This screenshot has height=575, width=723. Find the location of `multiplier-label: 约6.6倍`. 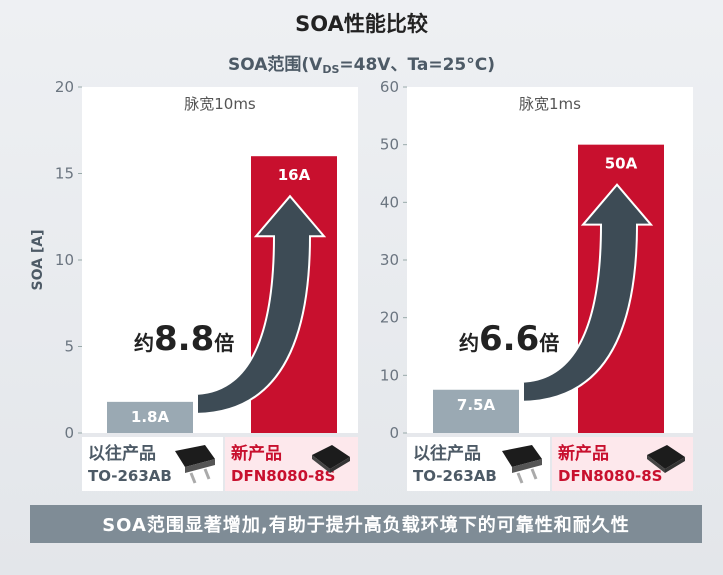

multiplier-label: 约6.6倍 is located at coordinates (509, 339).